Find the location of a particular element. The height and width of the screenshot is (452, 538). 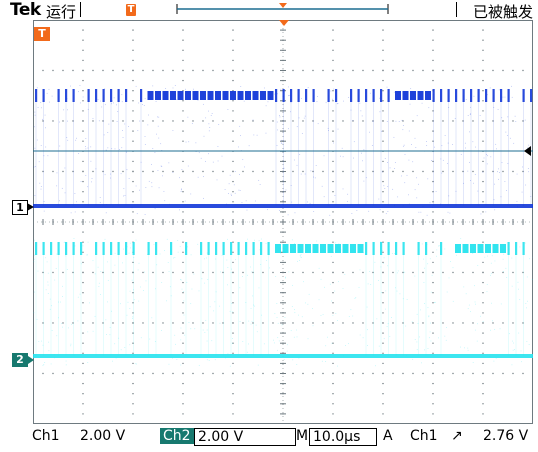

trigger-level-arrow-icon is located at coordinates (527, 151).